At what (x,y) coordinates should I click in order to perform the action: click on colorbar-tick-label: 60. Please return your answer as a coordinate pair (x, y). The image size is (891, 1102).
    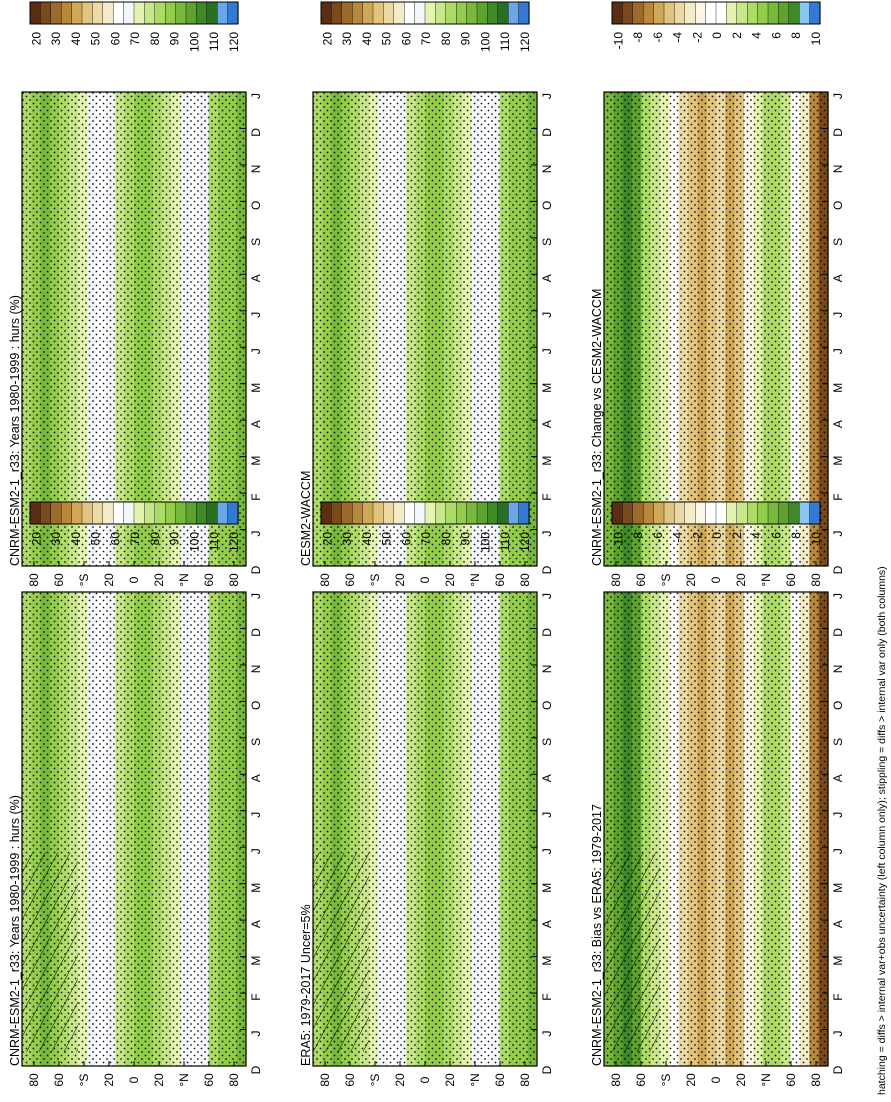
    Looking at the image, I should click on (115, 539).